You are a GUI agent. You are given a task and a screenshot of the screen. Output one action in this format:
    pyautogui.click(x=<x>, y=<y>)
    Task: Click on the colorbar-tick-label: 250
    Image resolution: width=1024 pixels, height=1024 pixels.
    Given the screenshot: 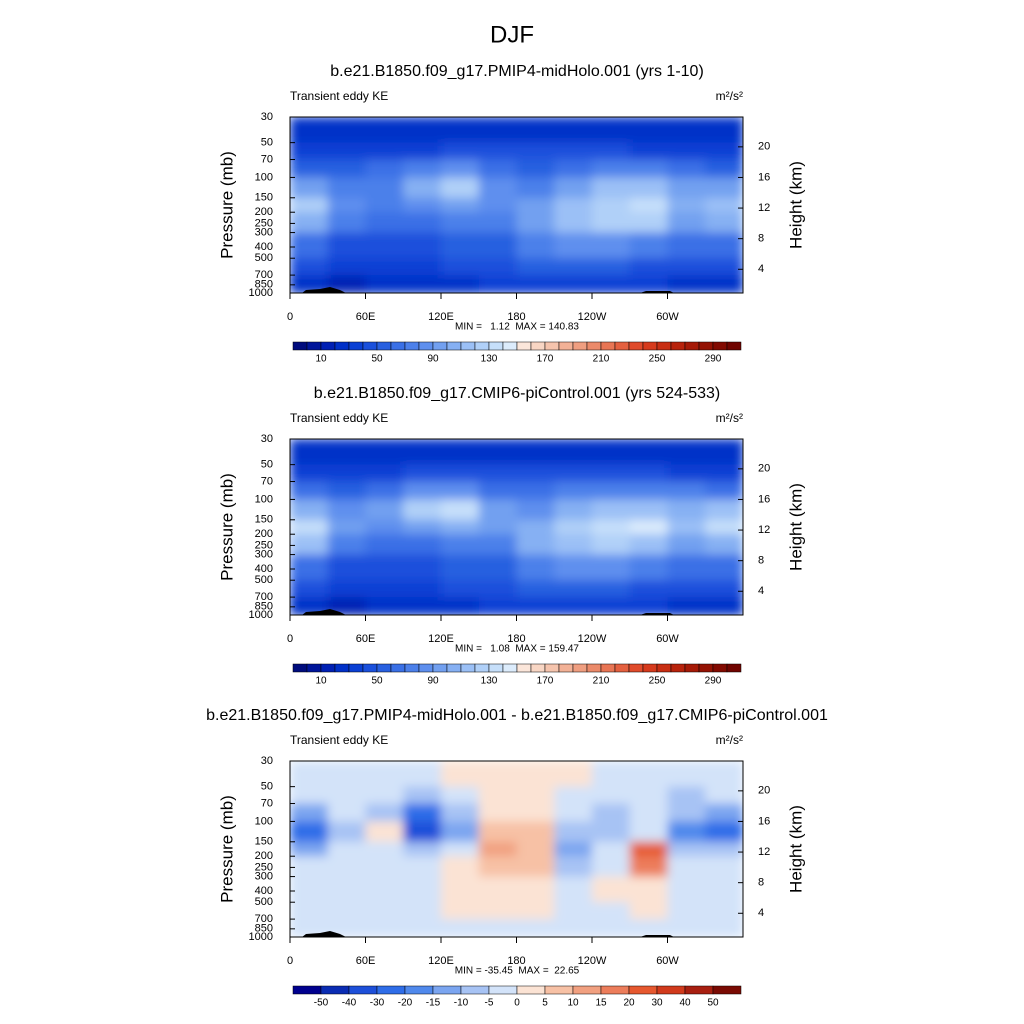 What is the action you would take?
    pyautogui.click(x=657, y=681)
    